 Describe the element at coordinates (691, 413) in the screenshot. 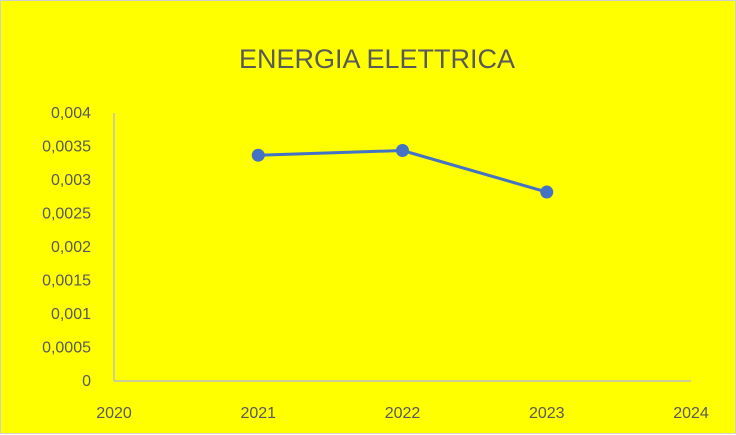

I see `x-tick-label: 2024` at that location.